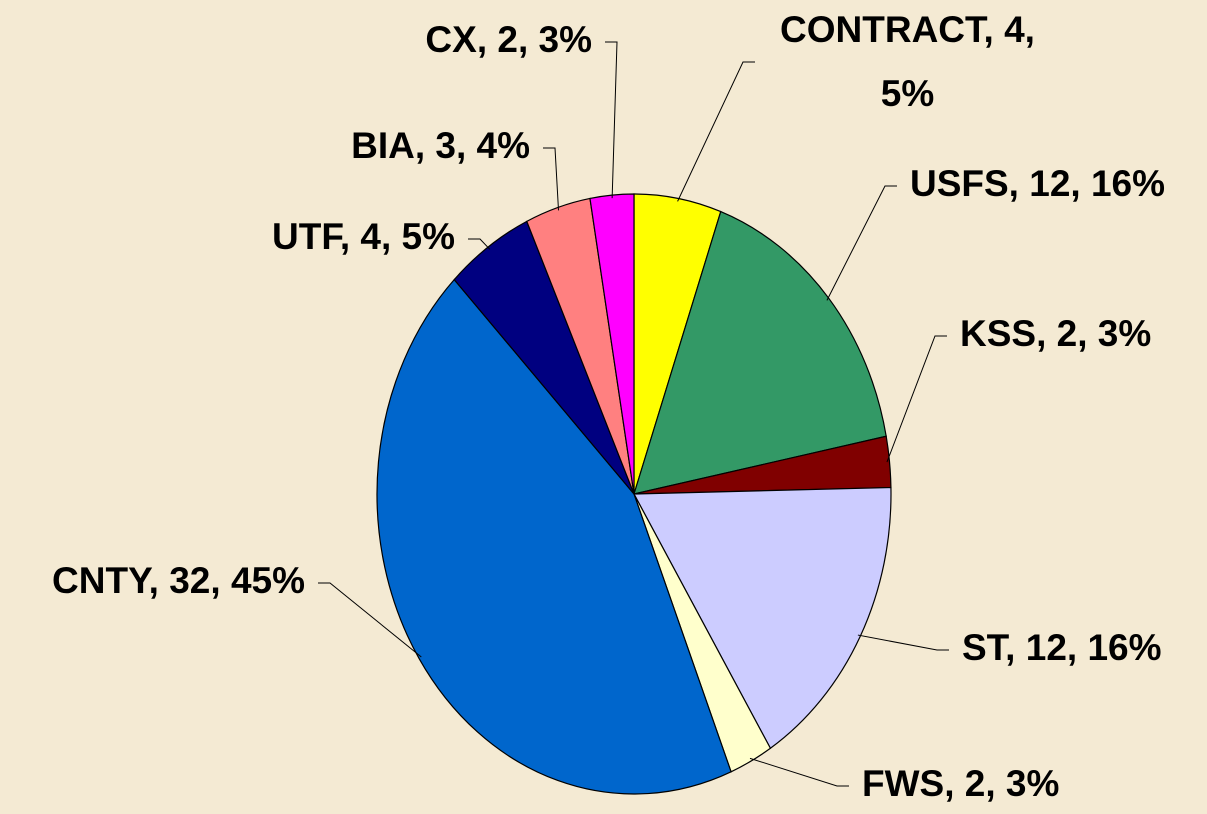 This screenshot has width=1207, height=814. I want to click on data-label: CX, 2, 3%, so click(508, 39).